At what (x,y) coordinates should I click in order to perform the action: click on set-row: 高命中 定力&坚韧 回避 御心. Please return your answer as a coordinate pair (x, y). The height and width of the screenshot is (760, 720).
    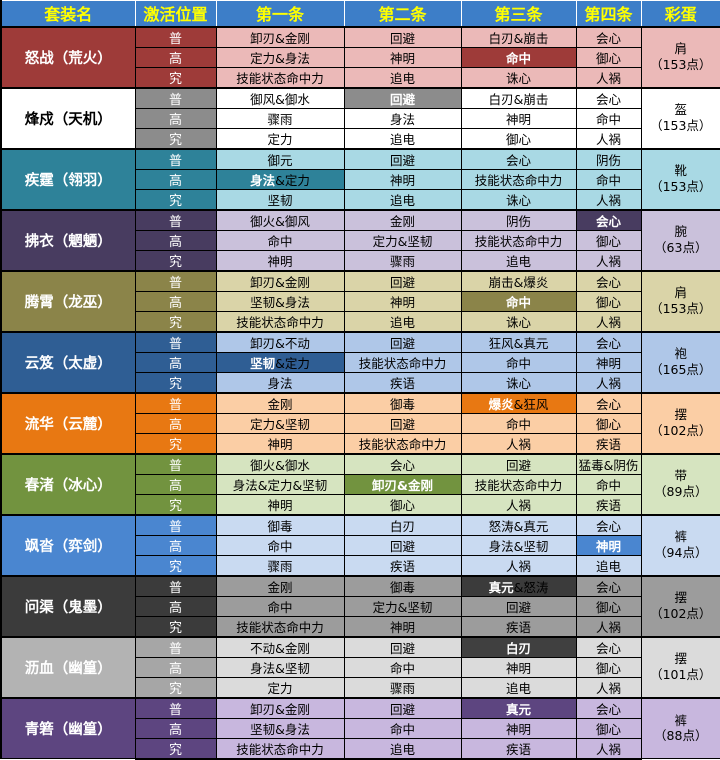
    Looking at the image, I should click on (360, 606).